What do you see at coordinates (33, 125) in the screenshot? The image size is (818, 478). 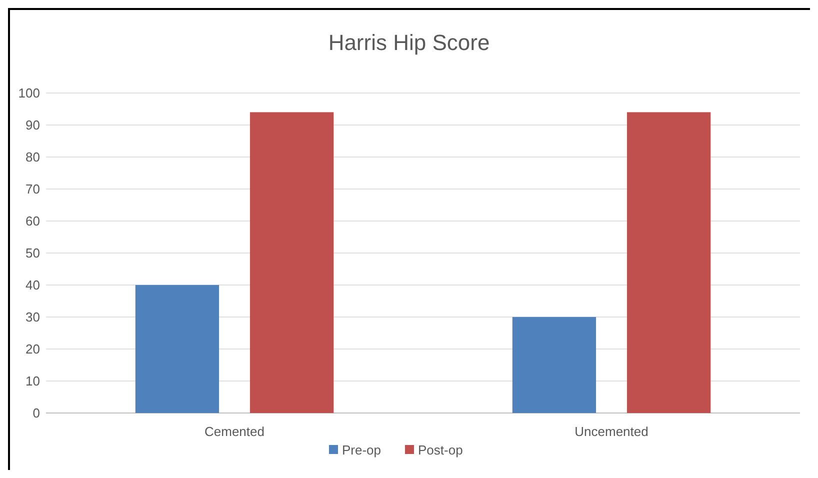 I see `y-tick-label: 90` at bounding box center [33, 125].